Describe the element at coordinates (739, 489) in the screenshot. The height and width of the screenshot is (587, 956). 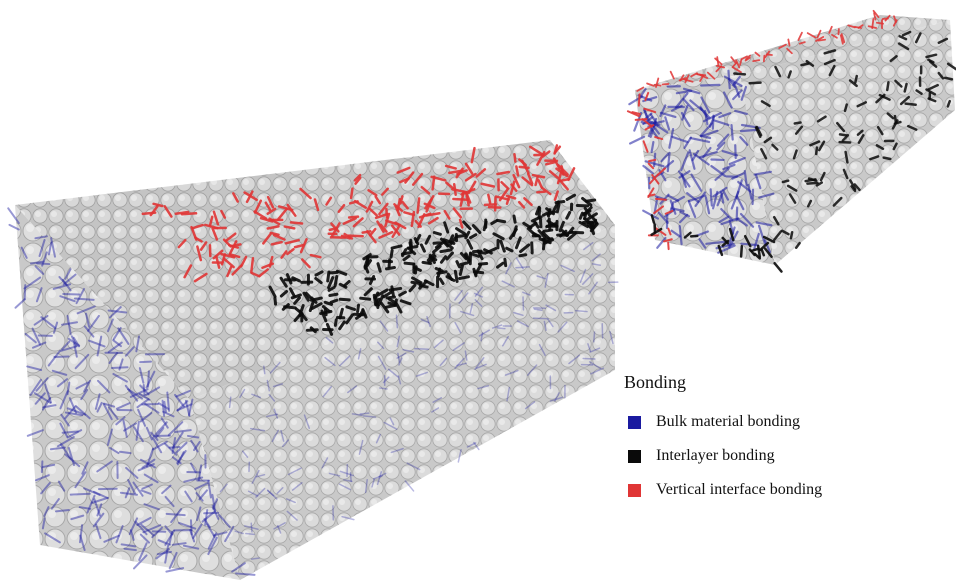
I see `legend-label: Vertical interface bonding` at that location.